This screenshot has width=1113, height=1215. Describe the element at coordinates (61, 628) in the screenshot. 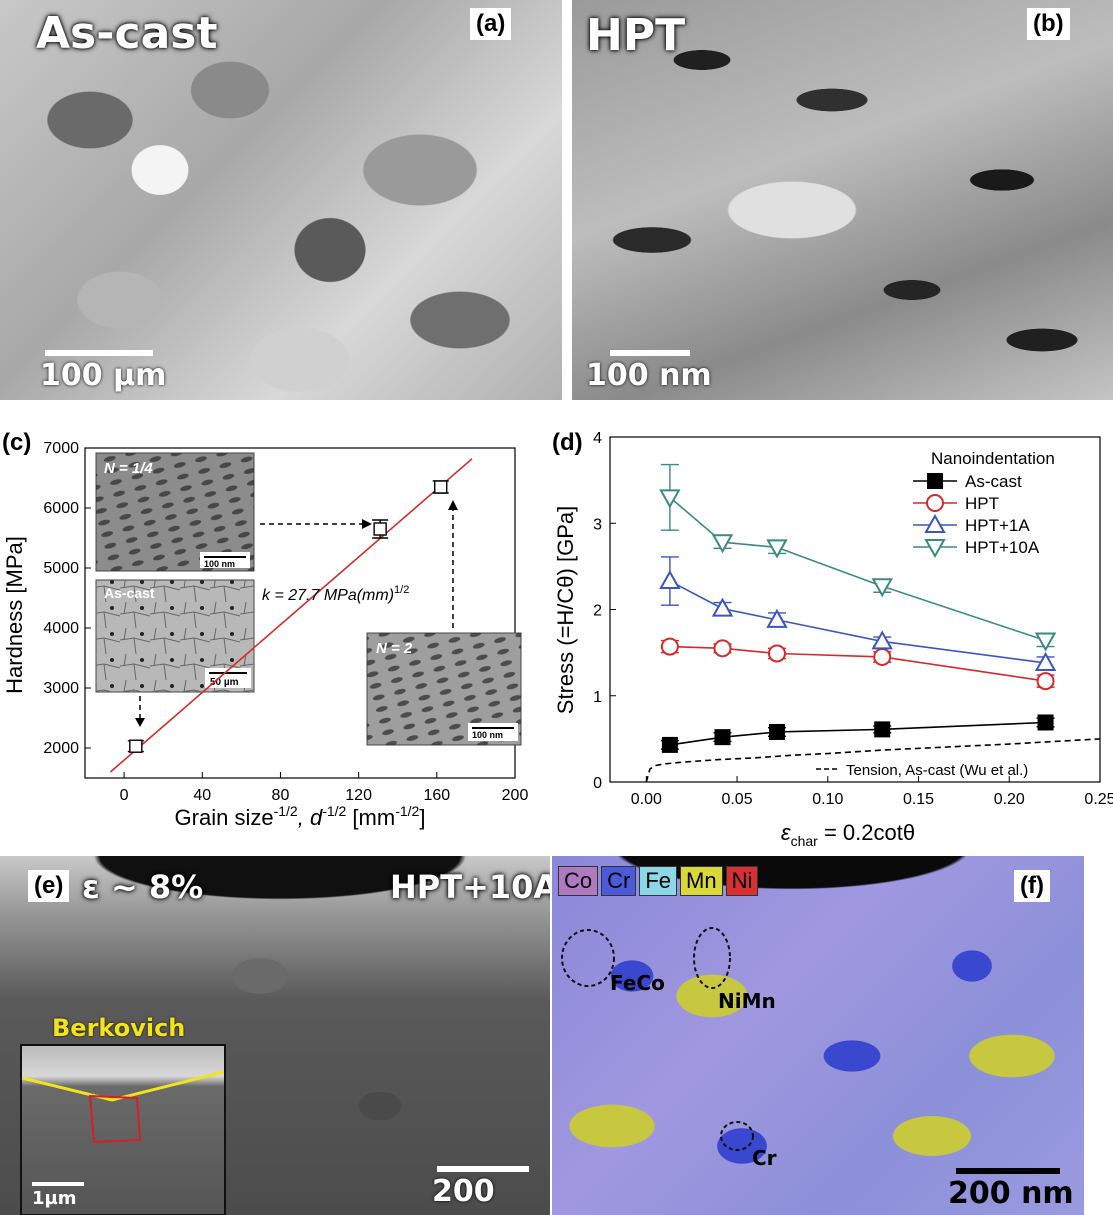

I see `y-tick-label: 4000` at that location.